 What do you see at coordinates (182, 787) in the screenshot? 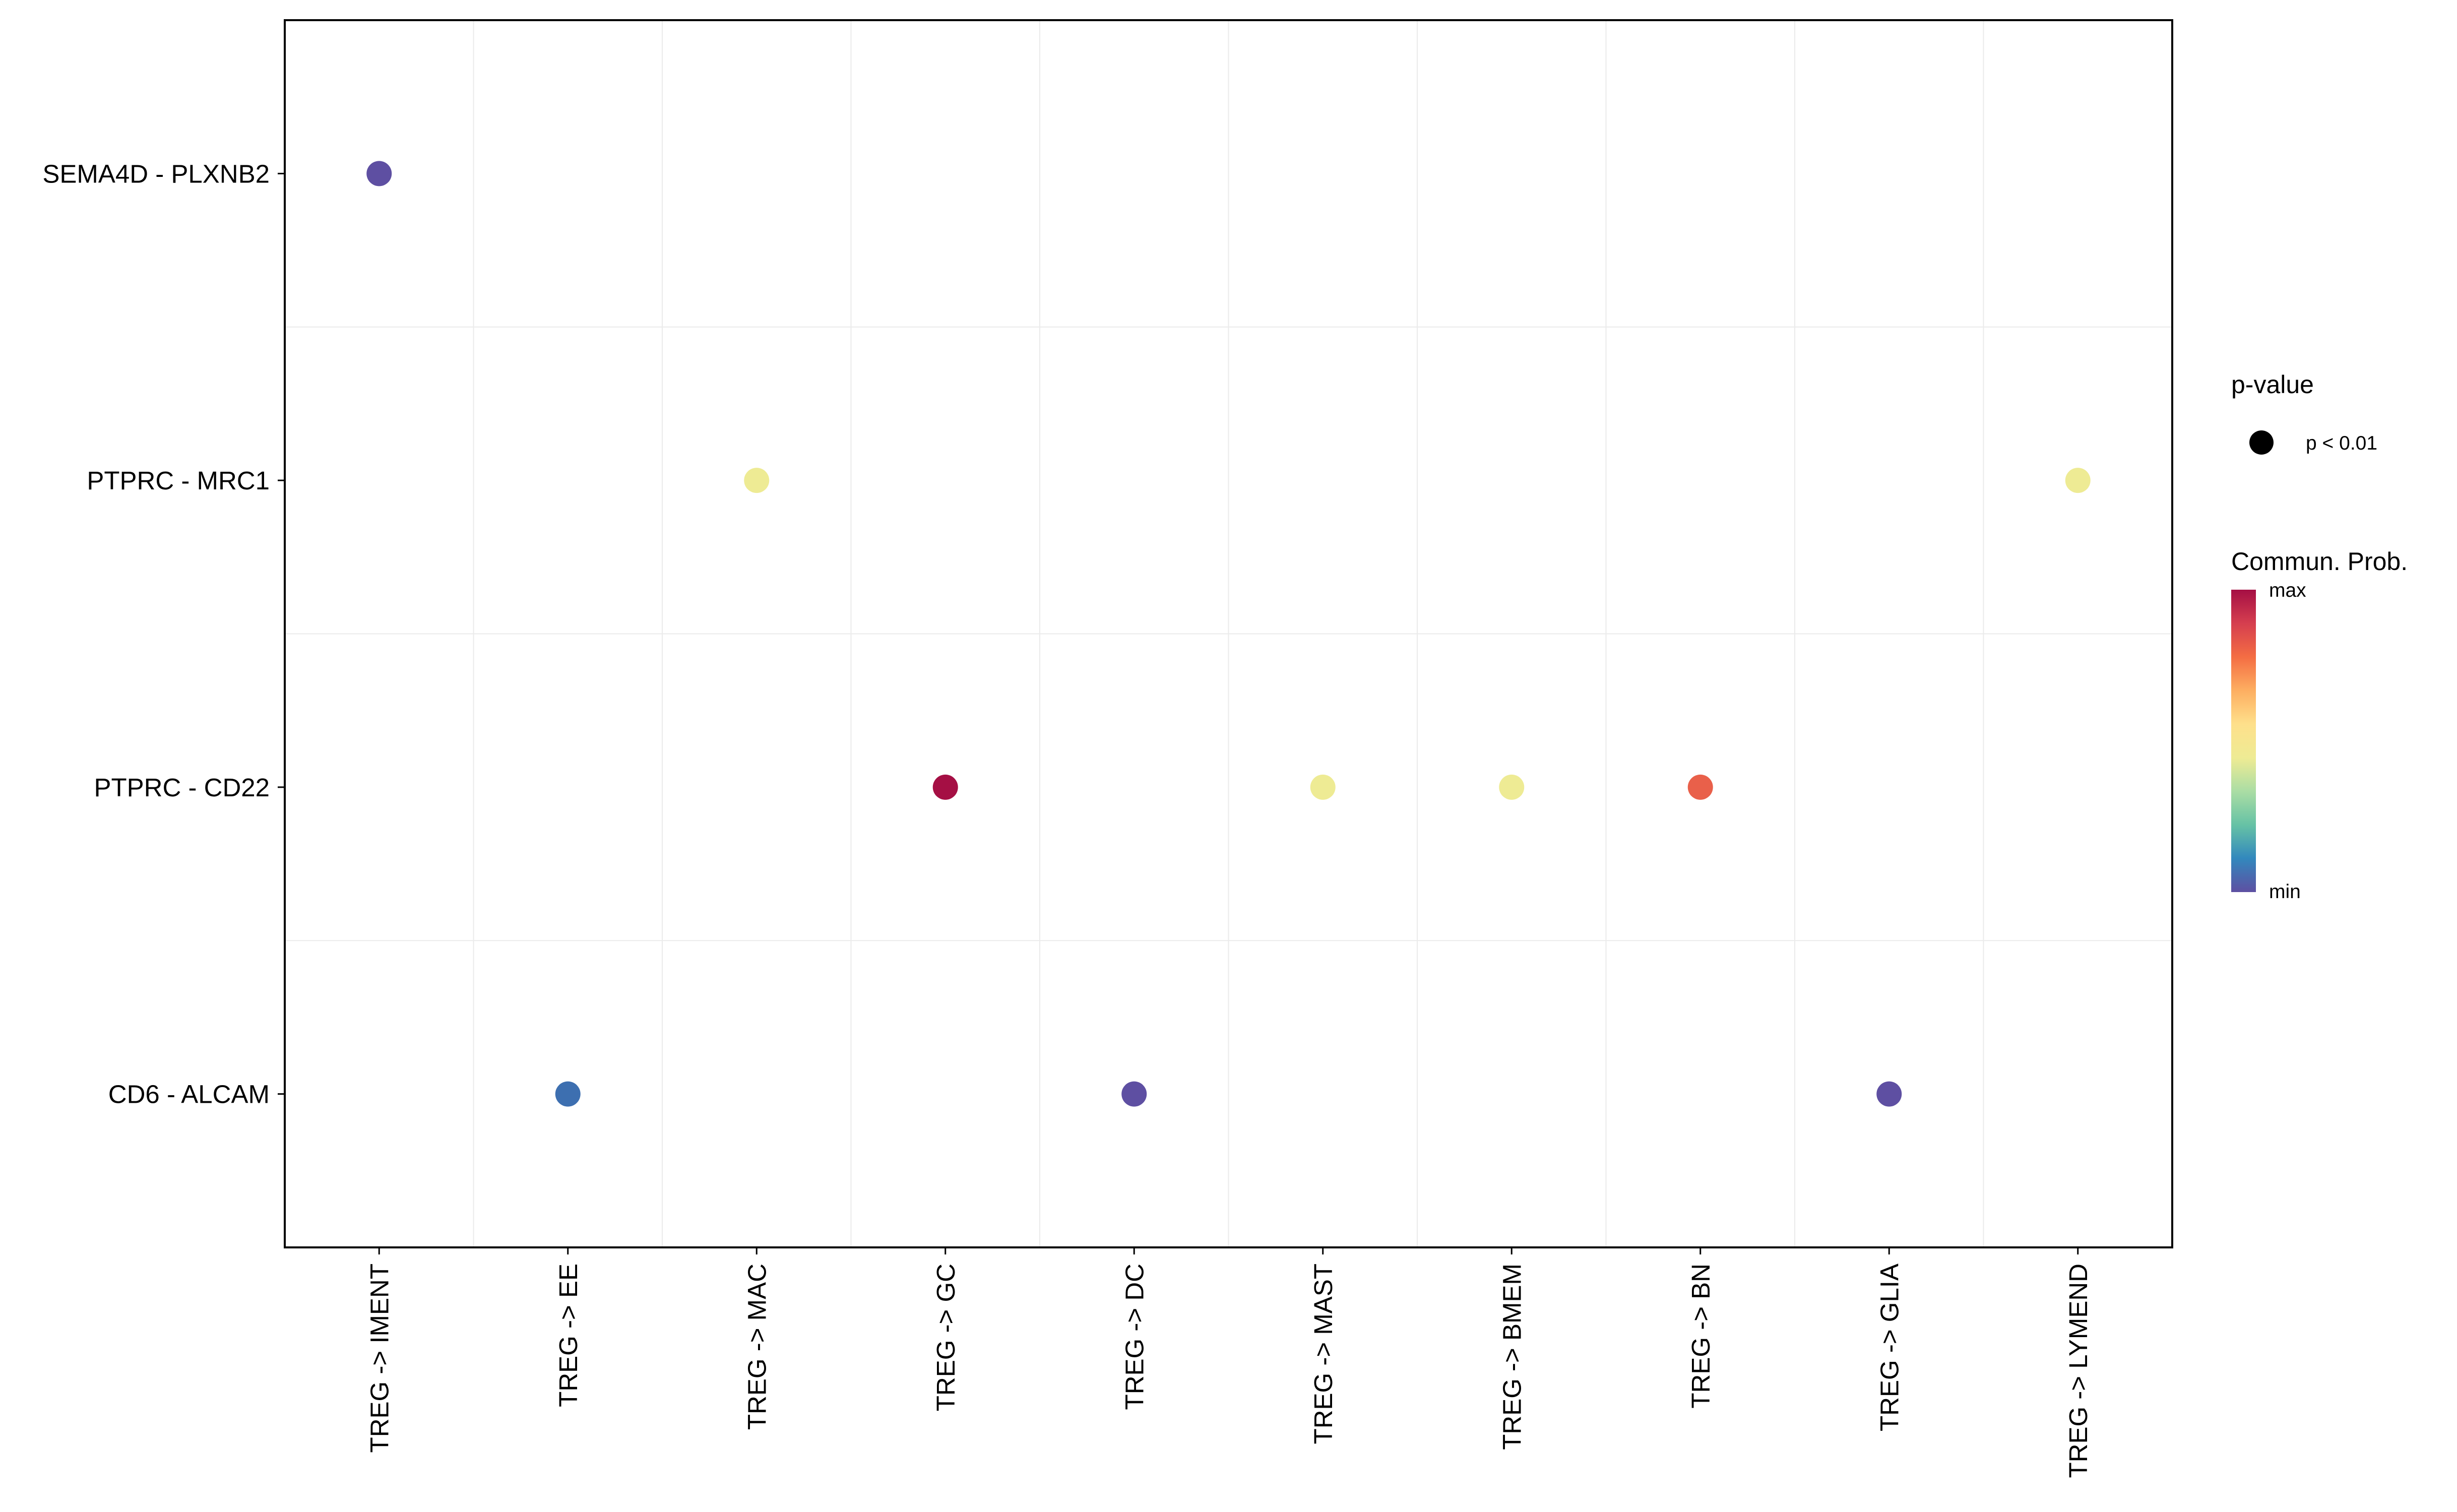
I see `y-tick-label: PTPRC - CD22` at bounding box center [182, 787].